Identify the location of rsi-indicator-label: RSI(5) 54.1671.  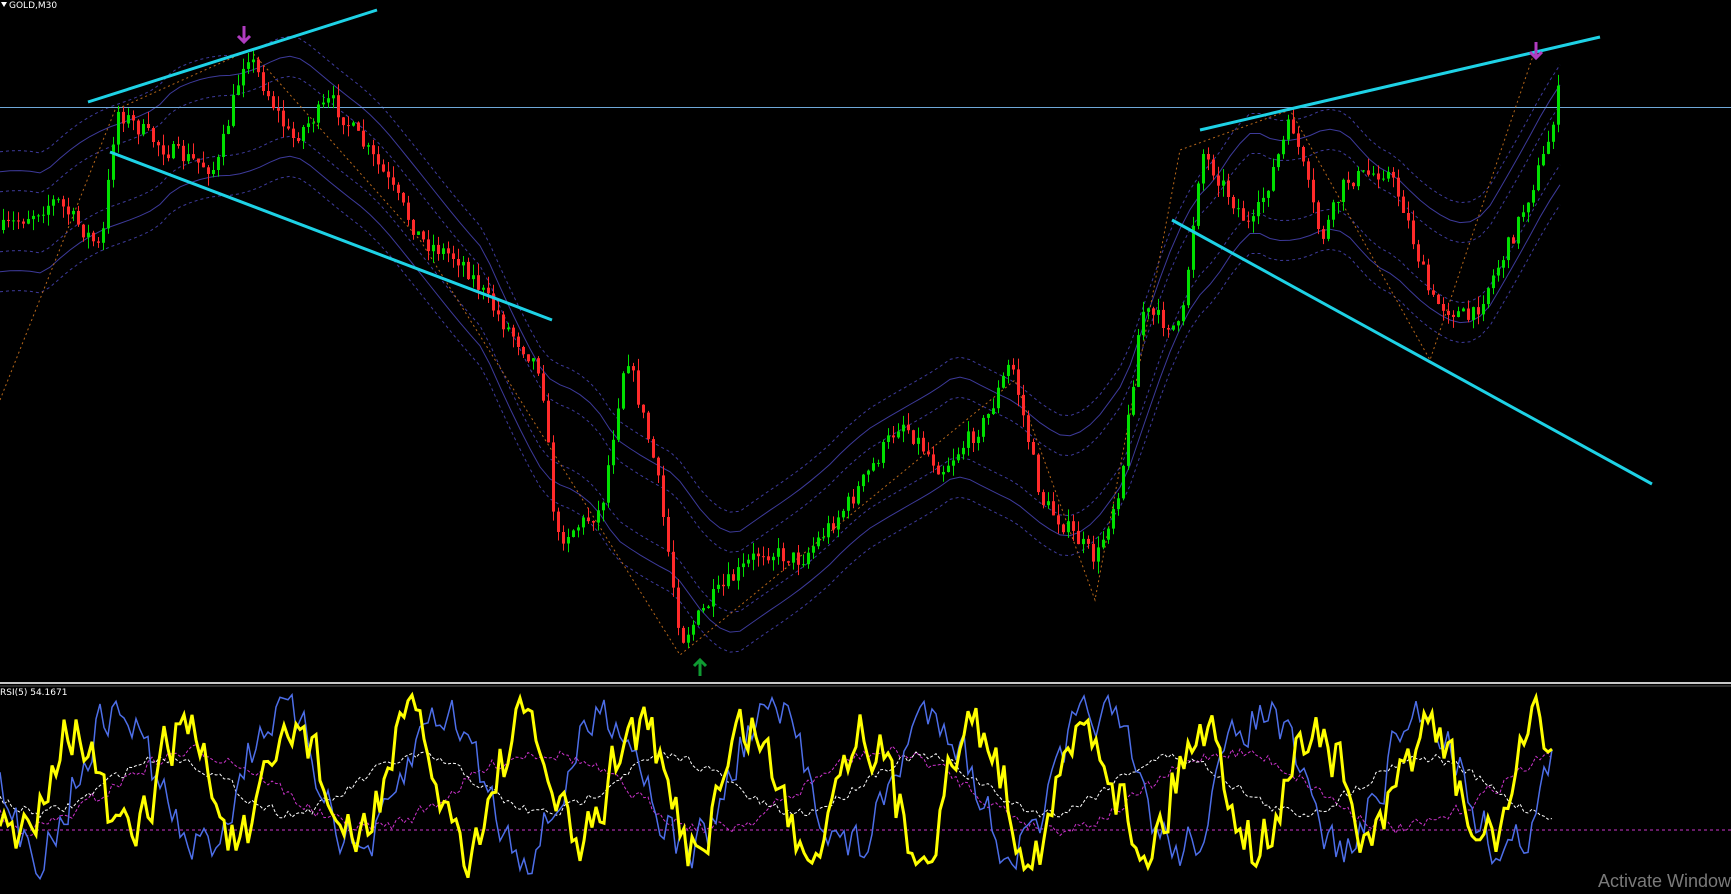
(34, 693).